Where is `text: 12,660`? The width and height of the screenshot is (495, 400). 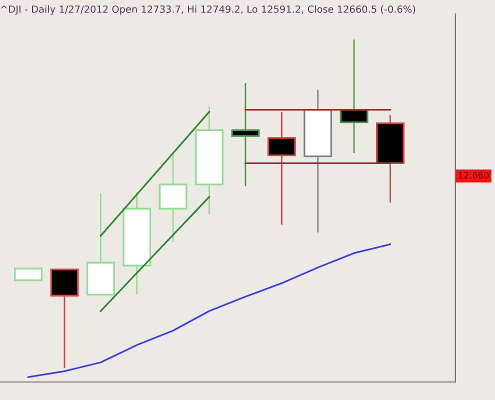
text: 12,660 is located at coordinates (473, 176).